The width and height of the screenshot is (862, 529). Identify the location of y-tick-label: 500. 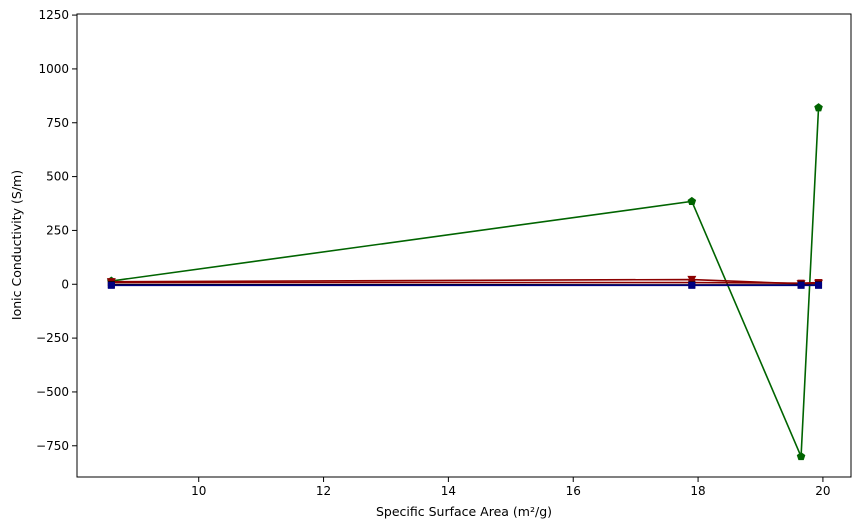
(57, 177).